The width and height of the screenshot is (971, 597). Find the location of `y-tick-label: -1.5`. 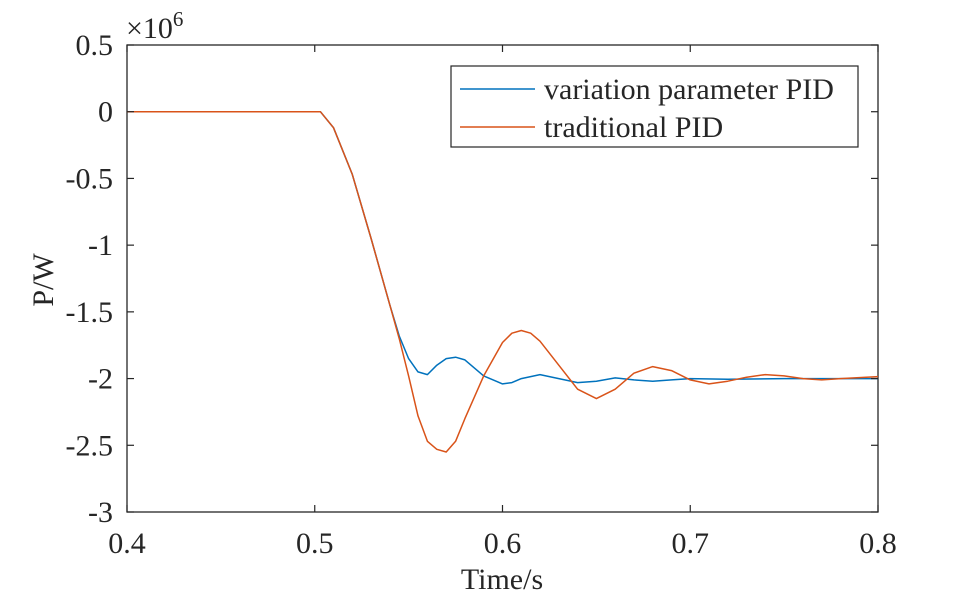

y-tick-label: -1.5 is located at coordinates (90, 312).